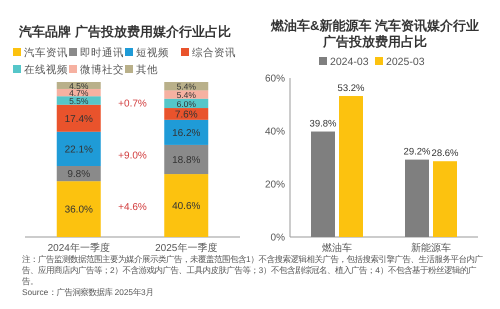 The width and height of the screenshot is (500, 309). What do you see at coordinates (46, 69) in the screenshot?
I see `legend-label: 在线视频` at bounding box center [46, 69].